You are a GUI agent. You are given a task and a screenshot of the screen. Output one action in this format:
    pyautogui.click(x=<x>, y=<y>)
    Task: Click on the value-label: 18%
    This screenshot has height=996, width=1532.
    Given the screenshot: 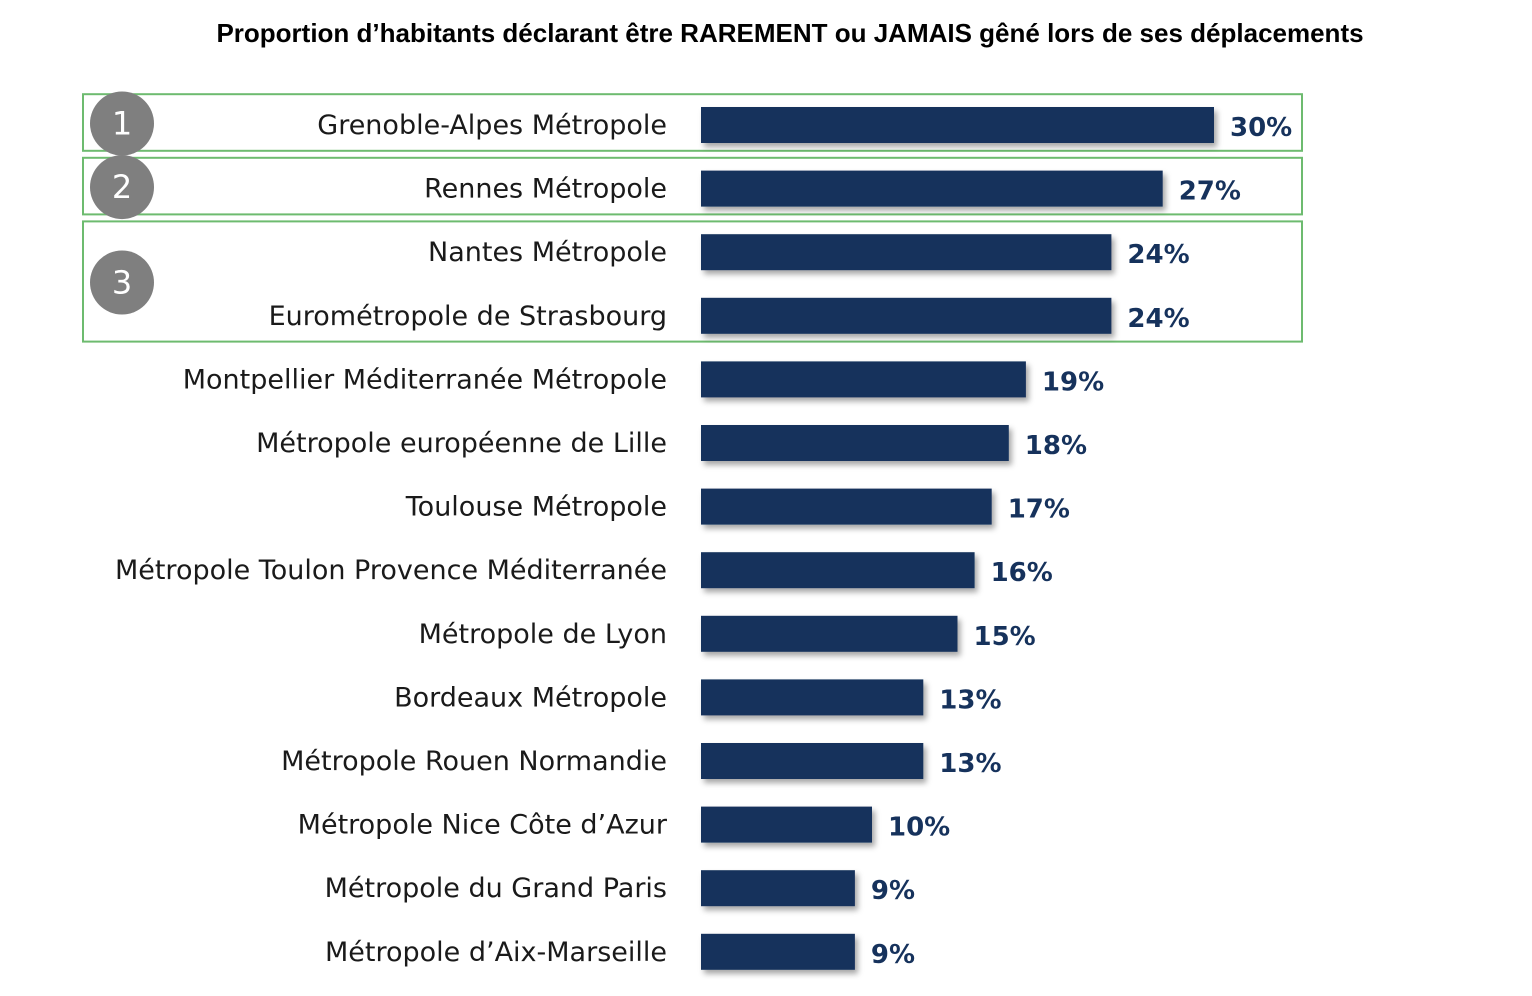 What is the action you would take?
    pyautogui.click(x=1056, y=446)
    